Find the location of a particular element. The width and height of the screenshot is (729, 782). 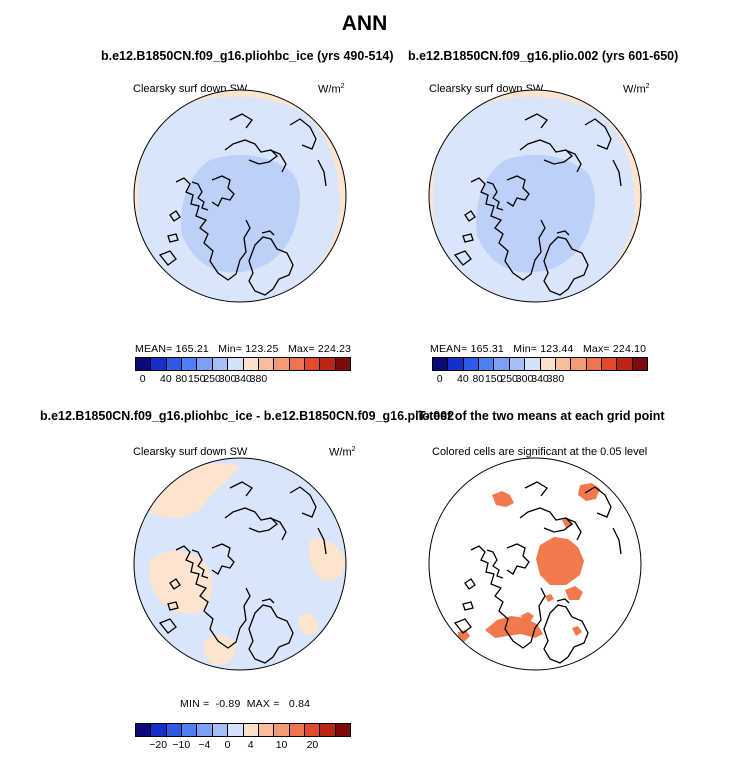

map-panel-4-border is located at coordinates (535, 564).